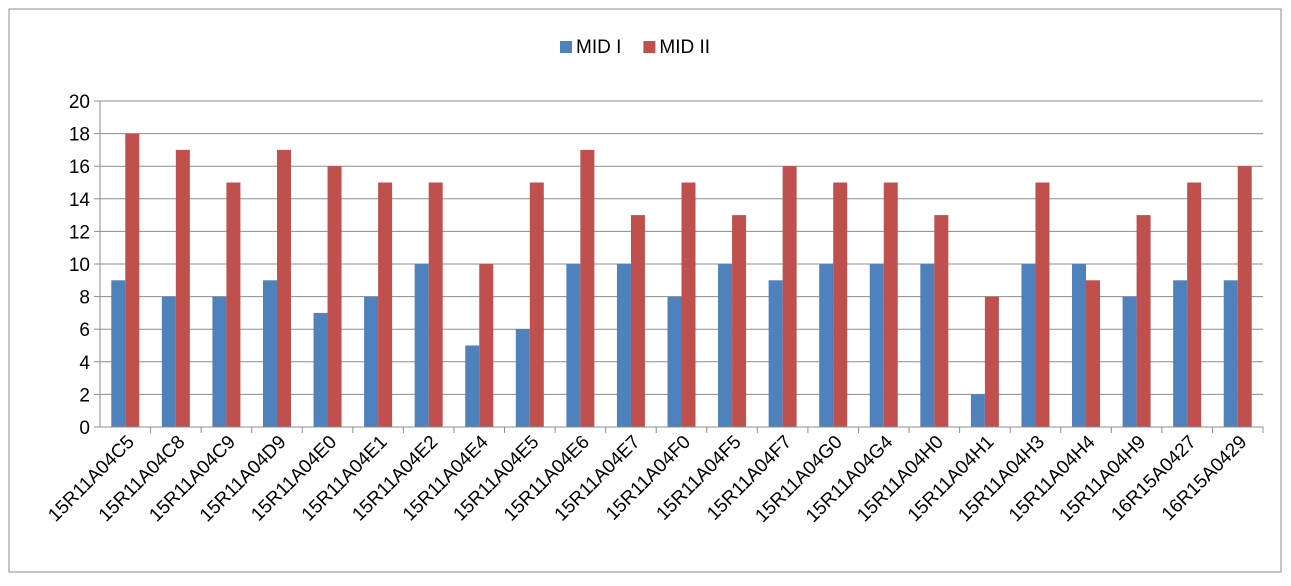 This screenshot has width=1291, height=586. I want to click on y-tick-label: 4, so click(84, 363).